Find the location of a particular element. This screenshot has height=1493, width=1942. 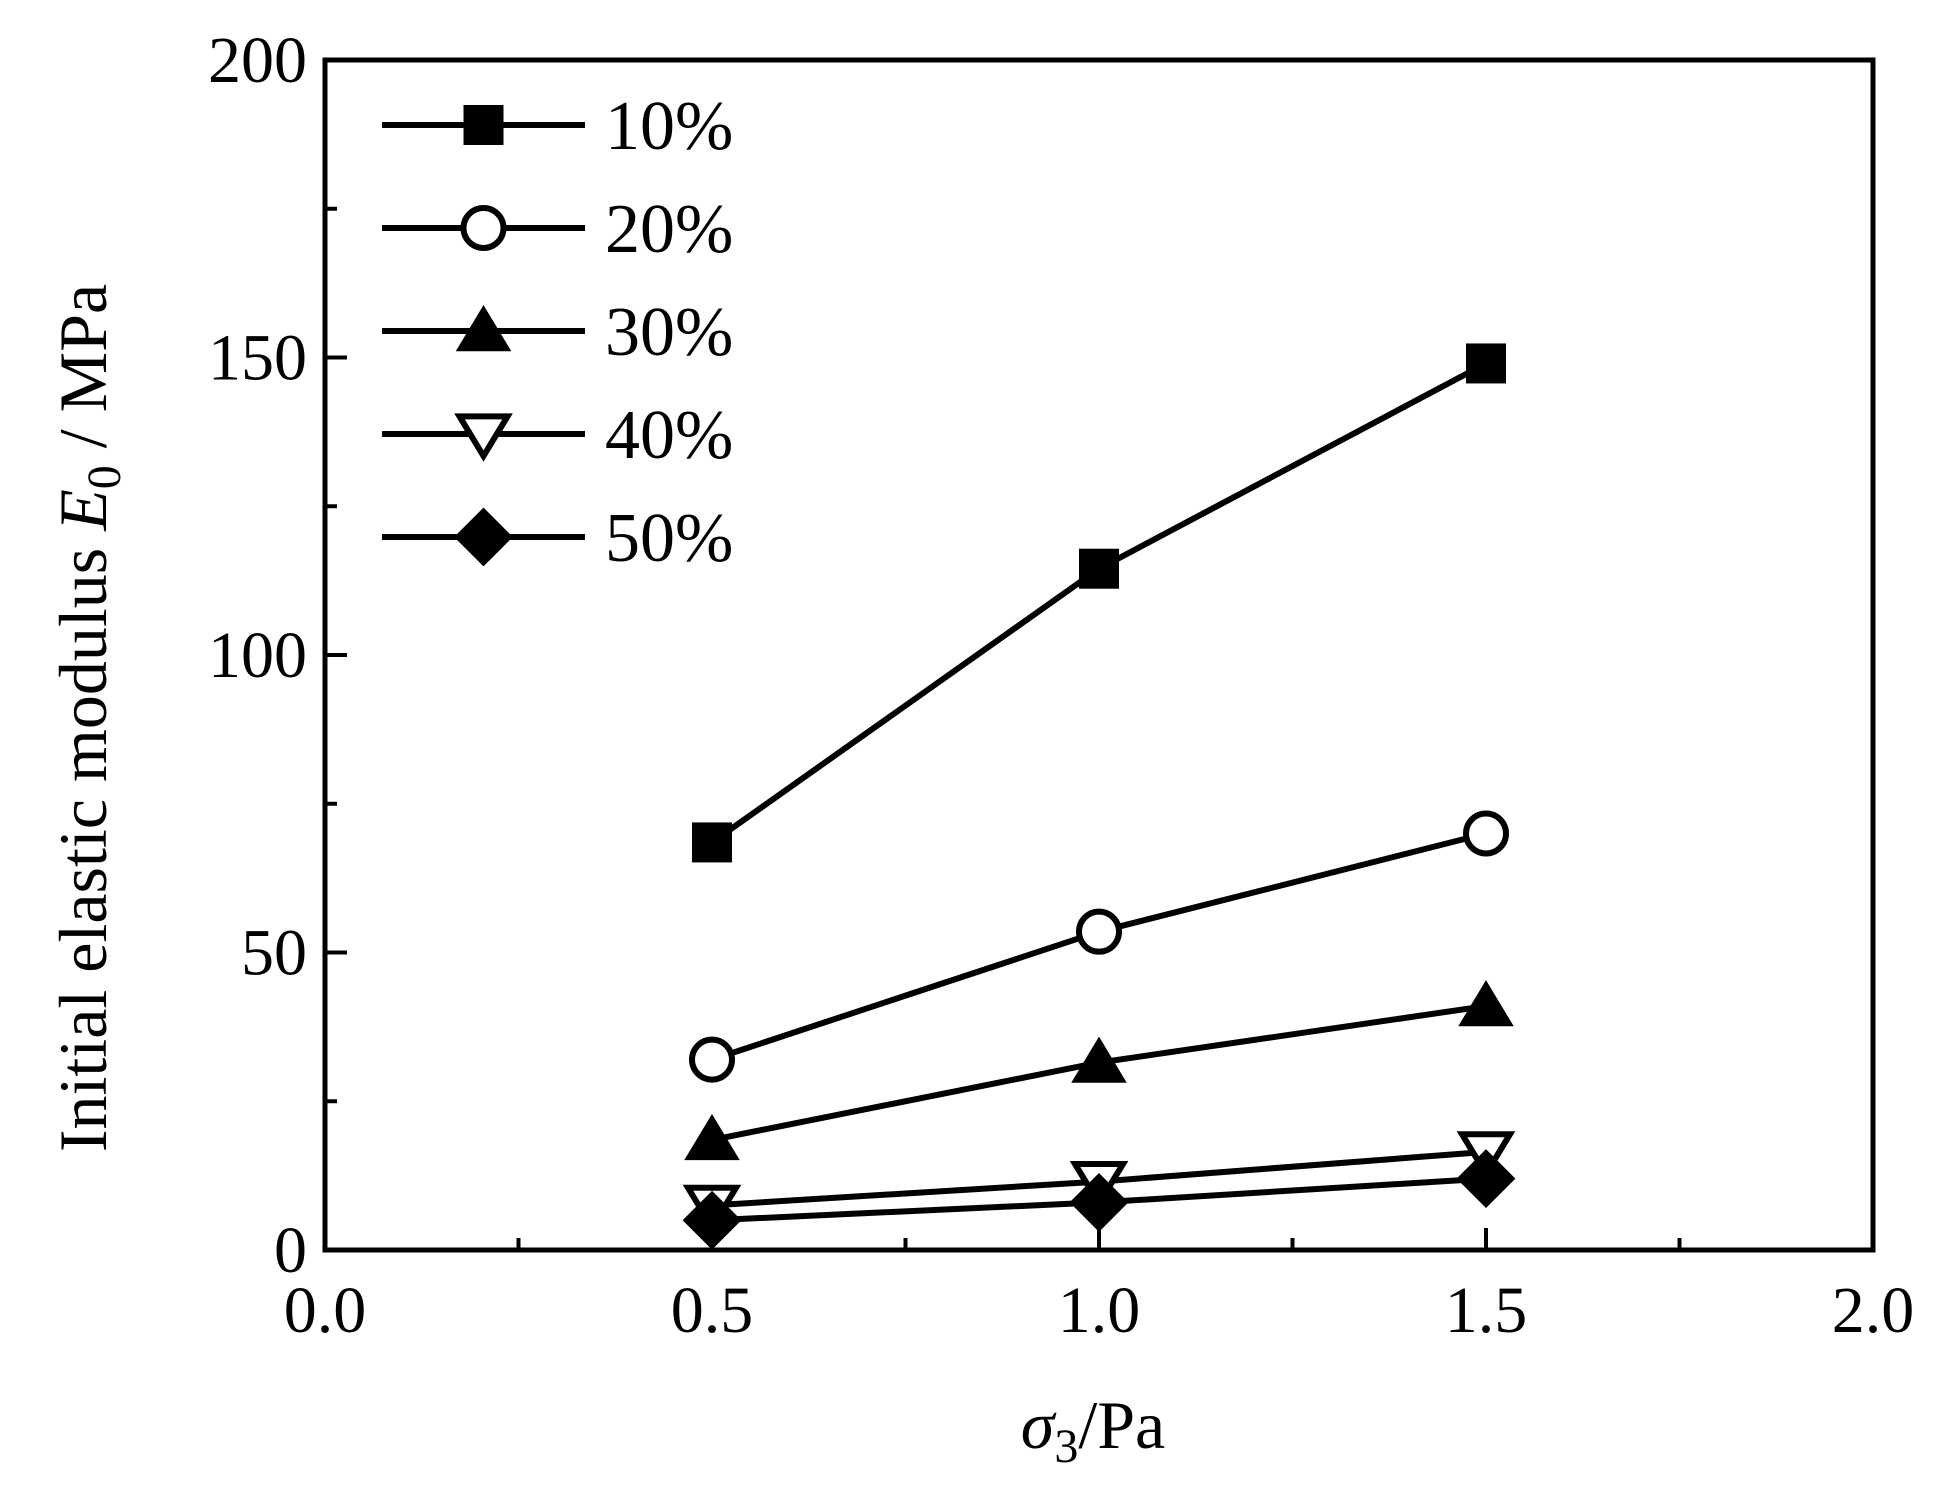

x-tick-label: 0.0 is located at coordinates (325, 1310).